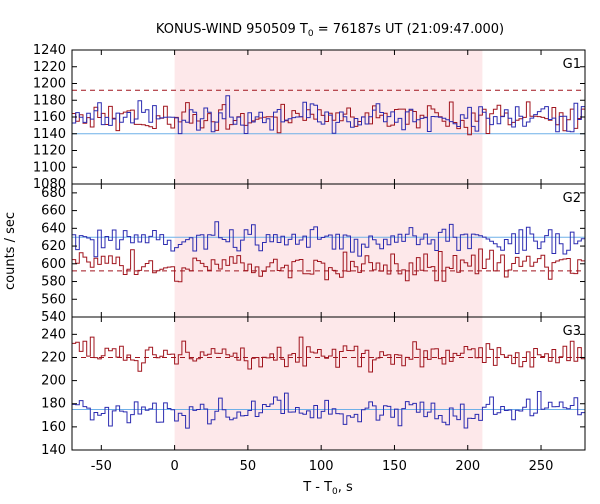 Image resolution: width=600 pixels, height=504 pixels. Describe the element at coordinates (49, 151) in the screenshot. I see `y-tick-label: 1120` at that location.